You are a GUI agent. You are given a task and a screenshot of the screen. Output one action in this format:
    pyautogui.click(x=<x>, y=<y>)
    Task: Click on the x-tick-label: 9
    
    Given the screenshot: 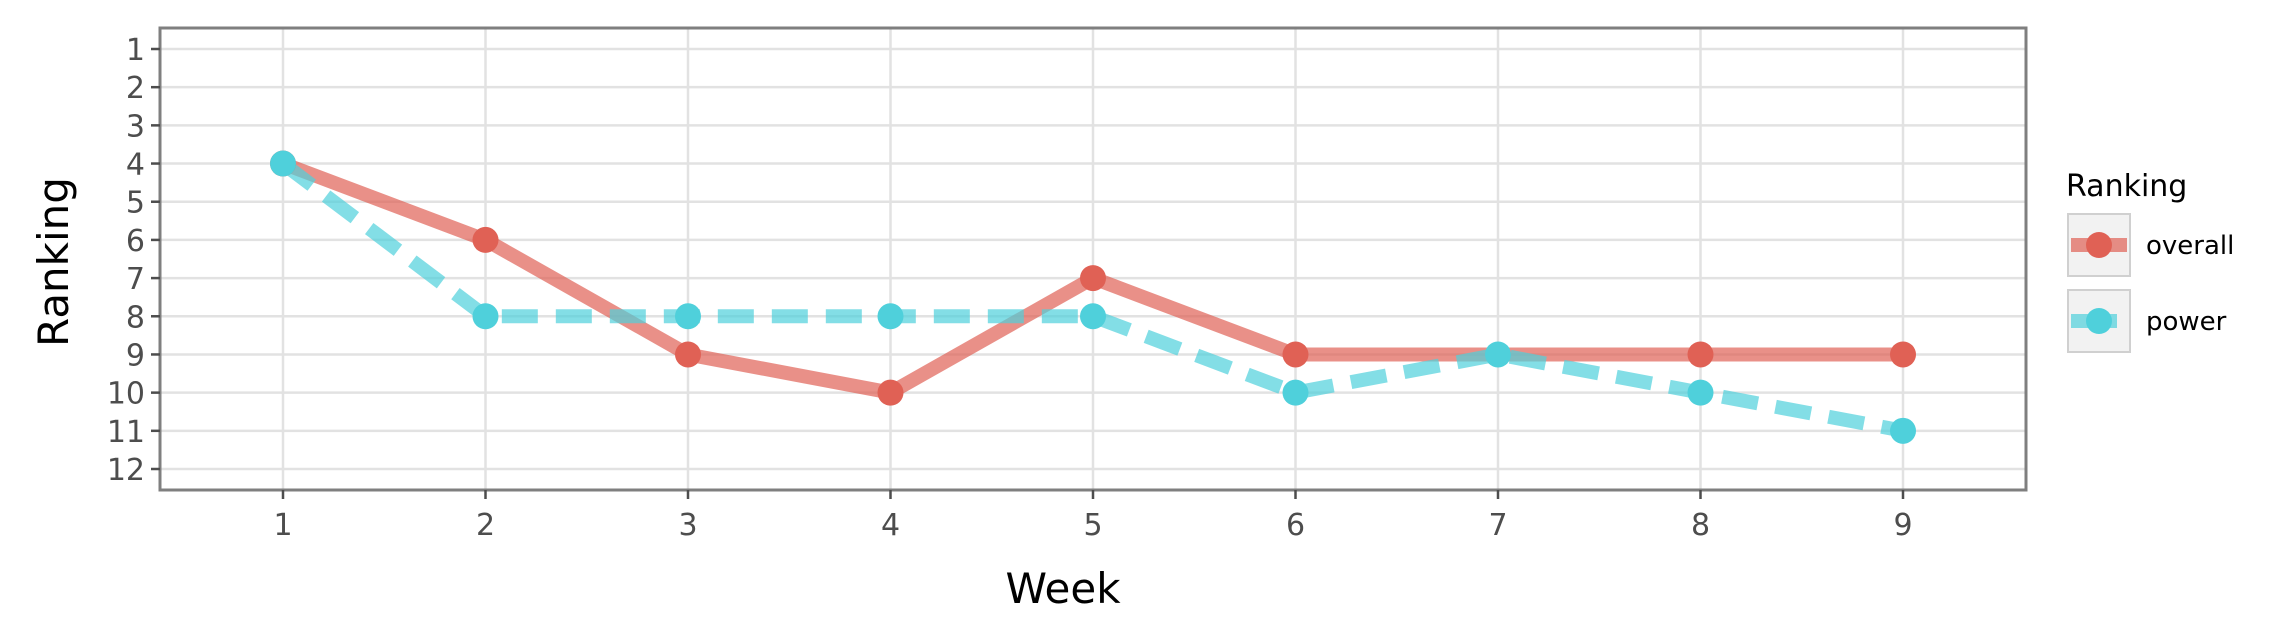 What is the action you would take?
    pyautogui.click(x=1902, y=525)
    